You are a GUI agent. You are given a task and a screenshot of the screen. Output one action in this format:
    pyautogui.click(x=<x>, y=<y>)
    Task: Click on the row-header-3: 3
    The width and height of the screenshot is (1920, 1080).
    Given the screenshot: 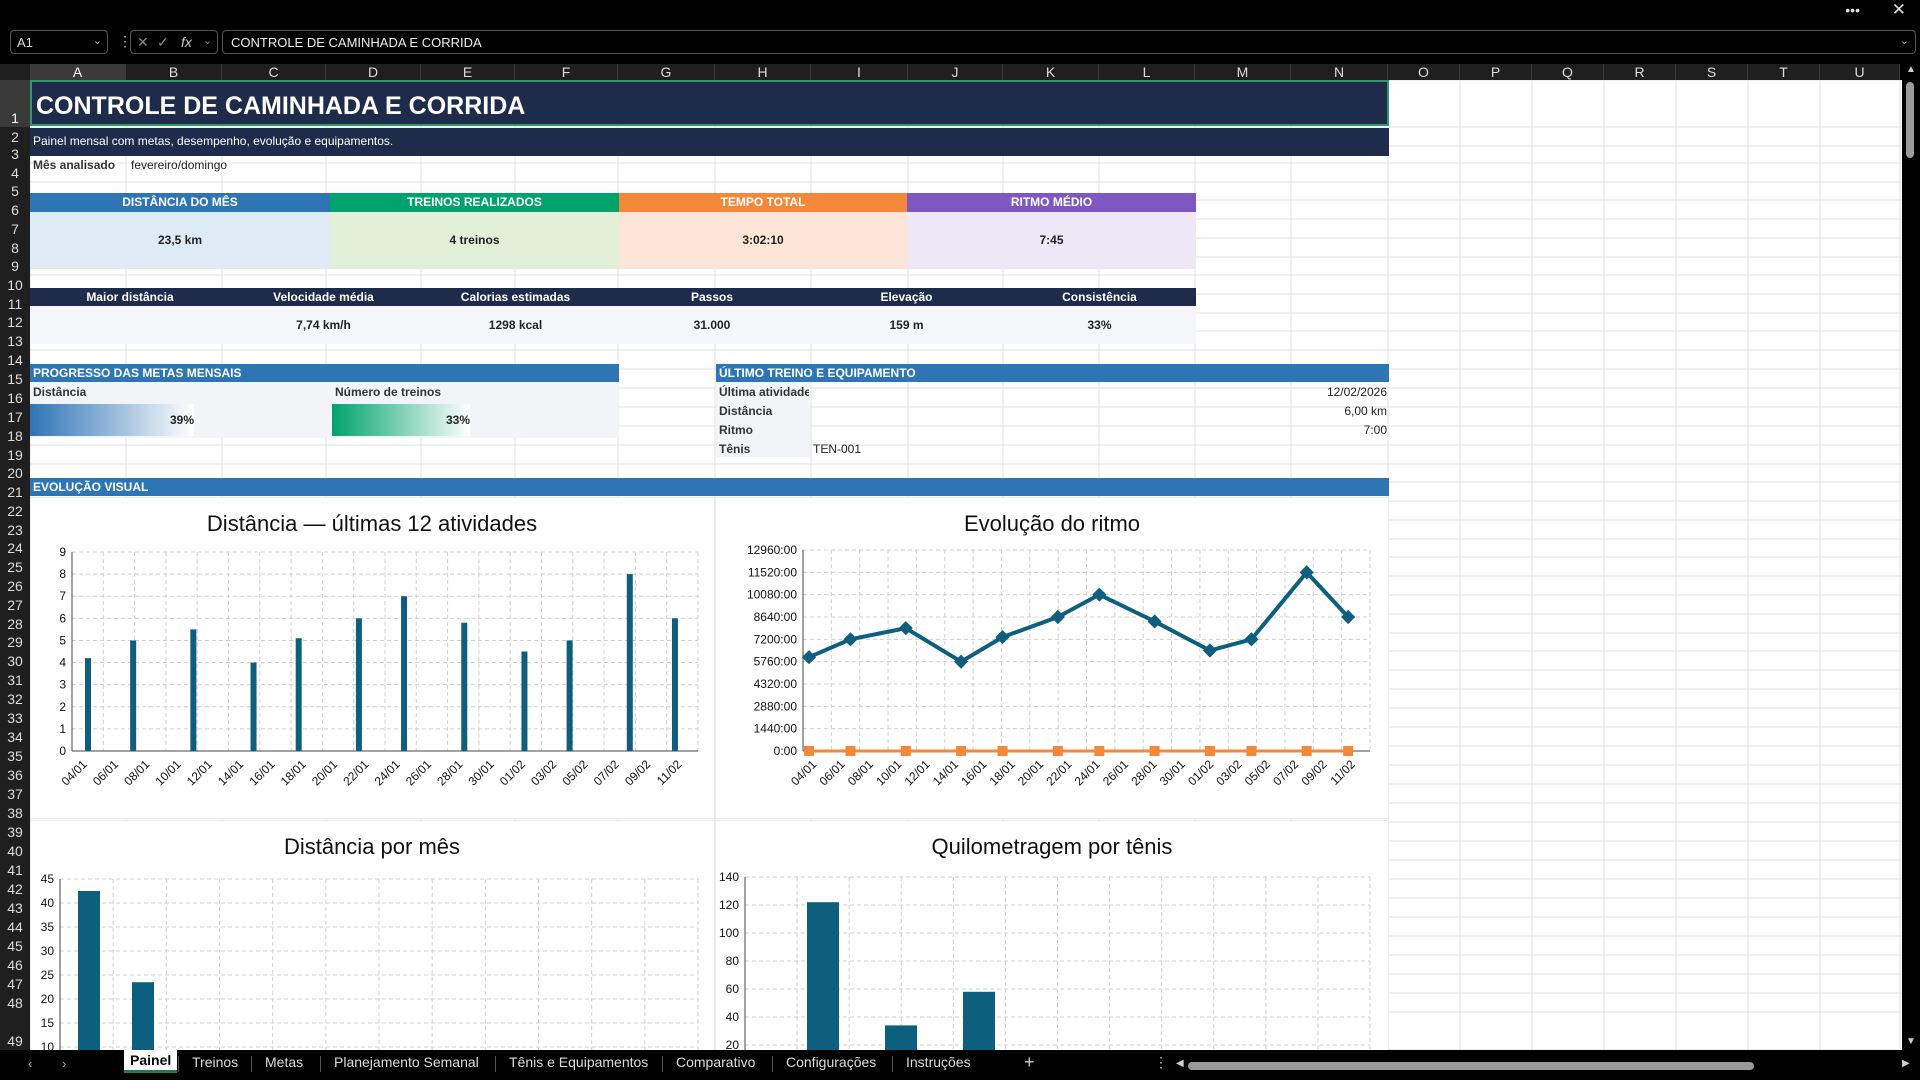 What is the action you would take?
    pyautogui.click(x=15, y=154)
    